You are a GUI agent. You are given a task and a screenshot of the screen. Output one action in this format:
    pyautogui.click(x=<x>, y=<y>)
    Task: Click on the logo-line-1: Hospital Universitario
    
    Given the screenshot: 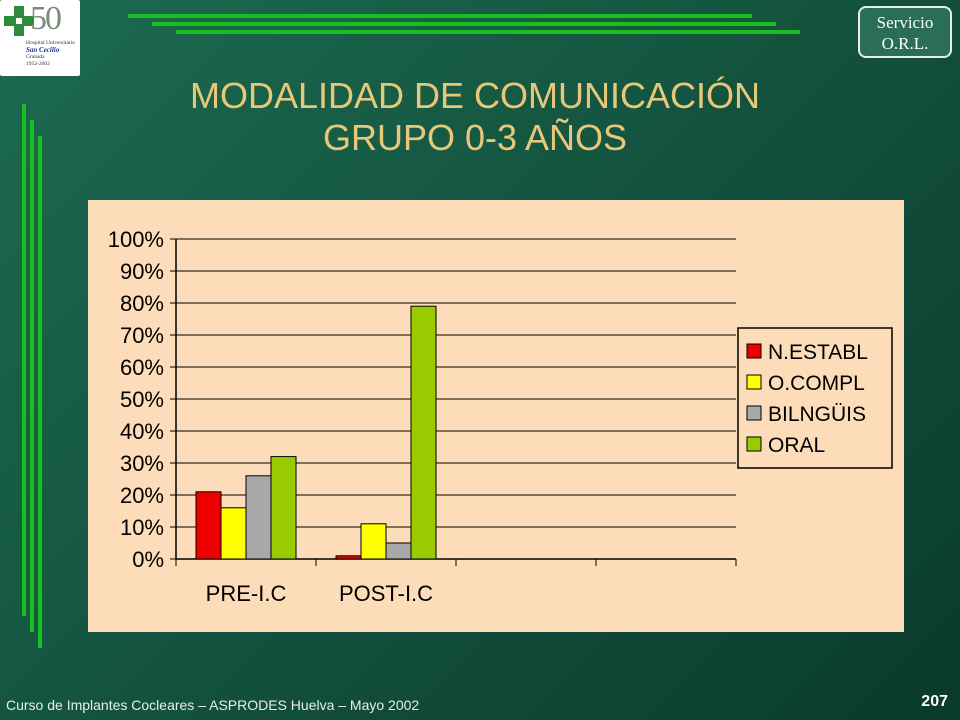 What is the action you would take?
    pyautogui.click(x=51, y=43)
    